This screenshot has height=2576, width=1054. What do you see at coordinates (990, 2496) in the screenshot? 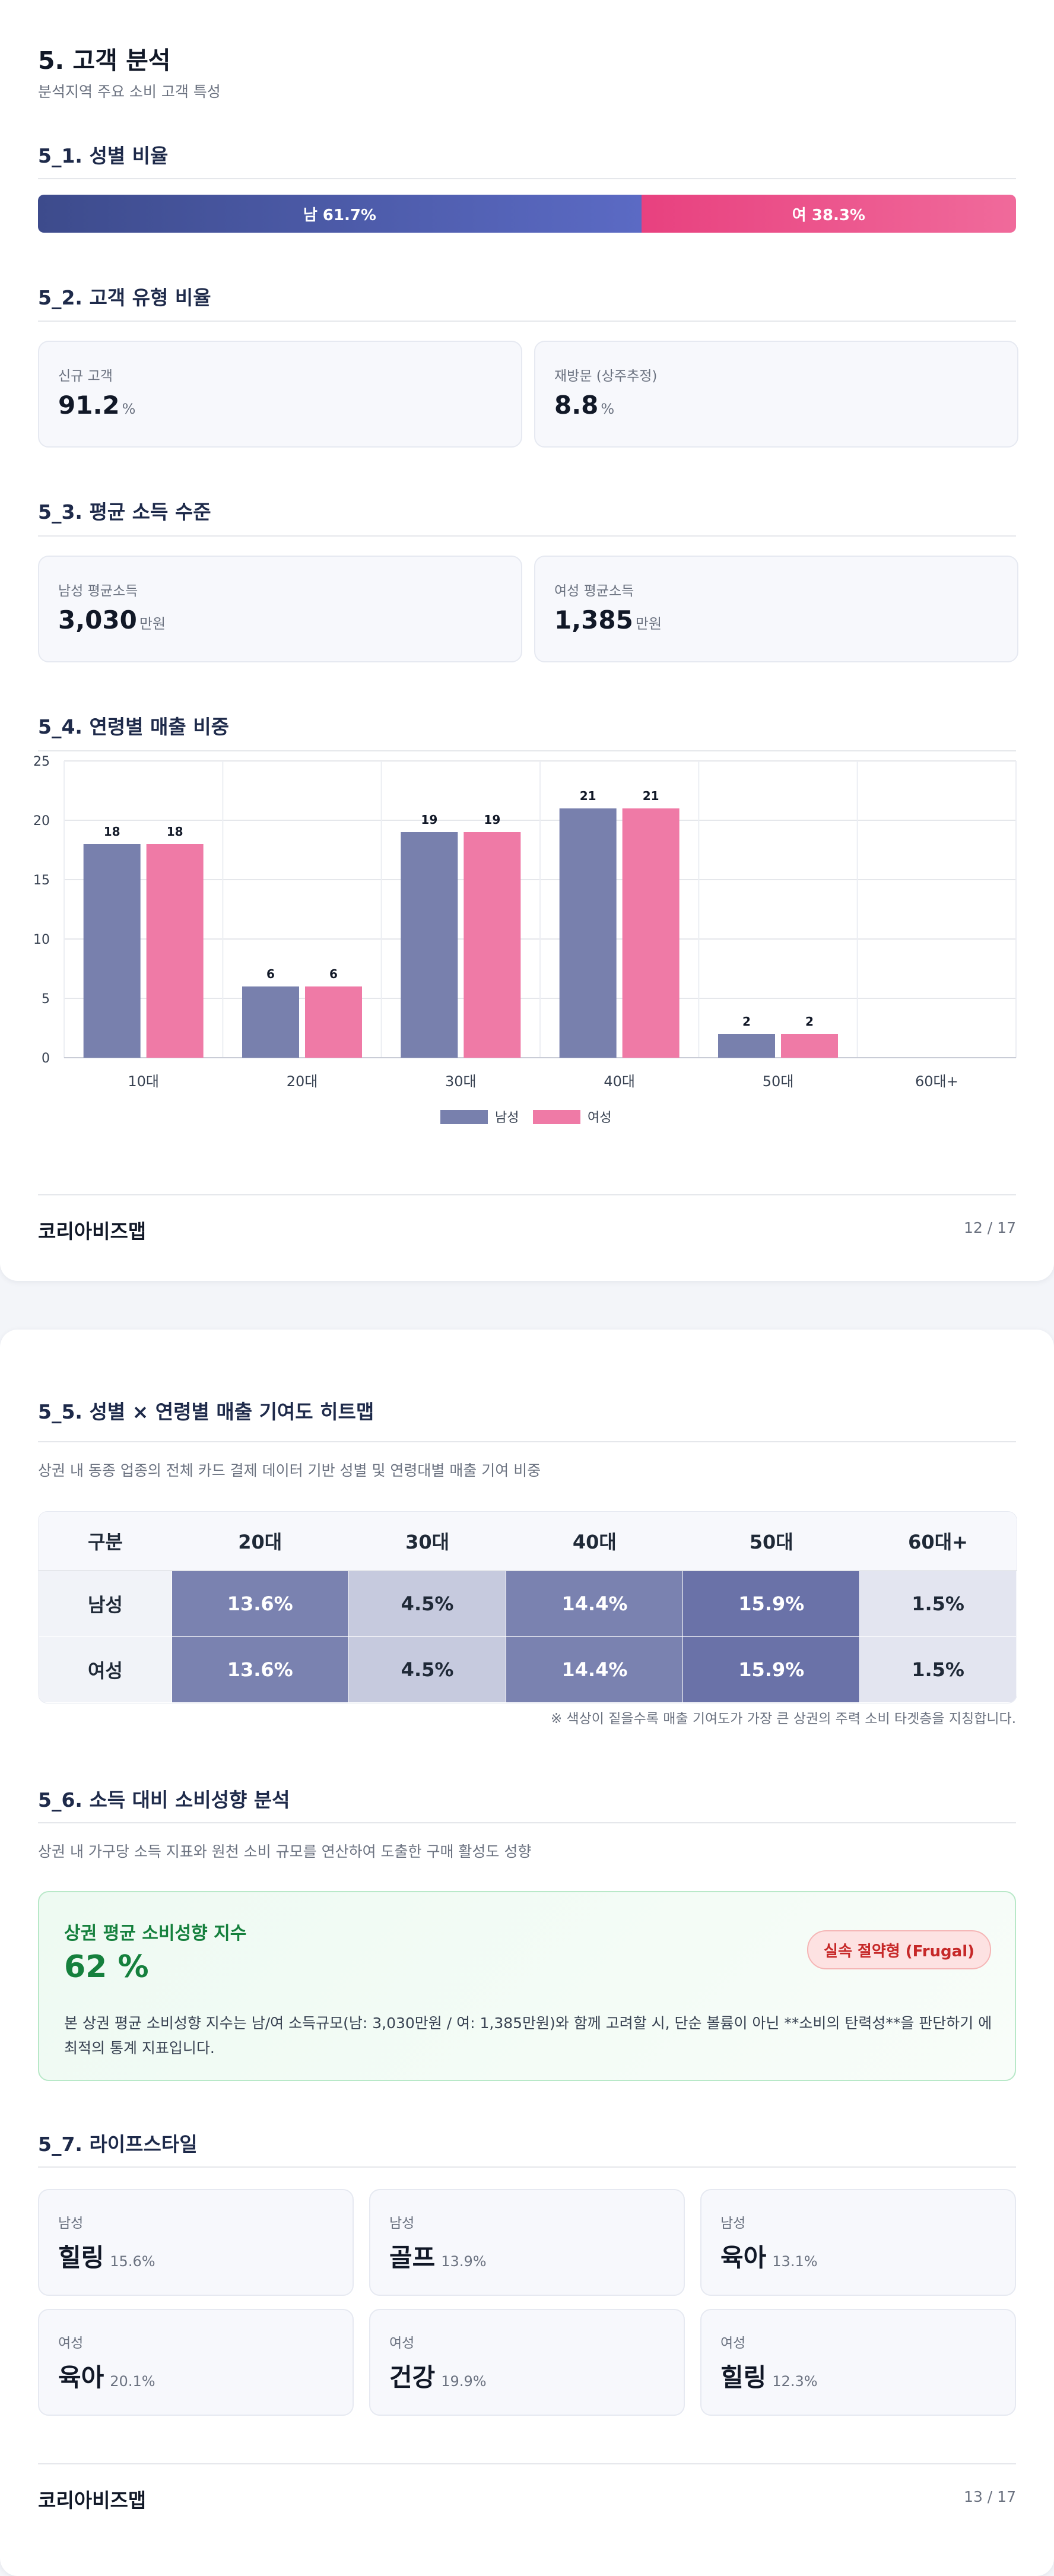
I see `page-number: 13 / 17` at bounding box center [990, 2496].